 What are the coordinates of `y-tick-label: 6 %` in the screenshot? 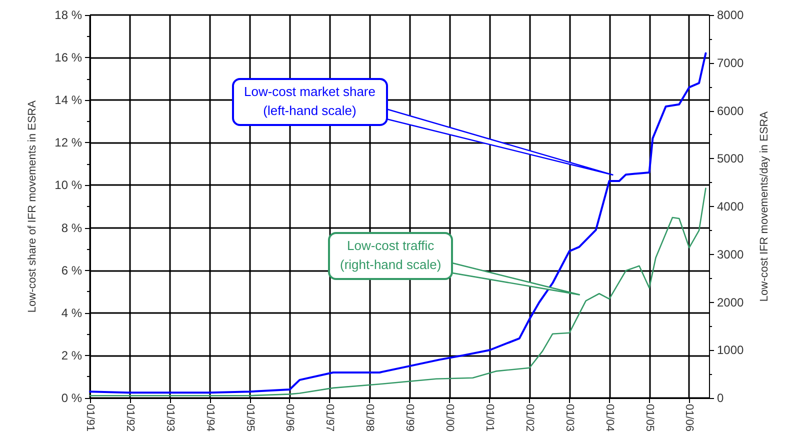 It's located at (71, 270).